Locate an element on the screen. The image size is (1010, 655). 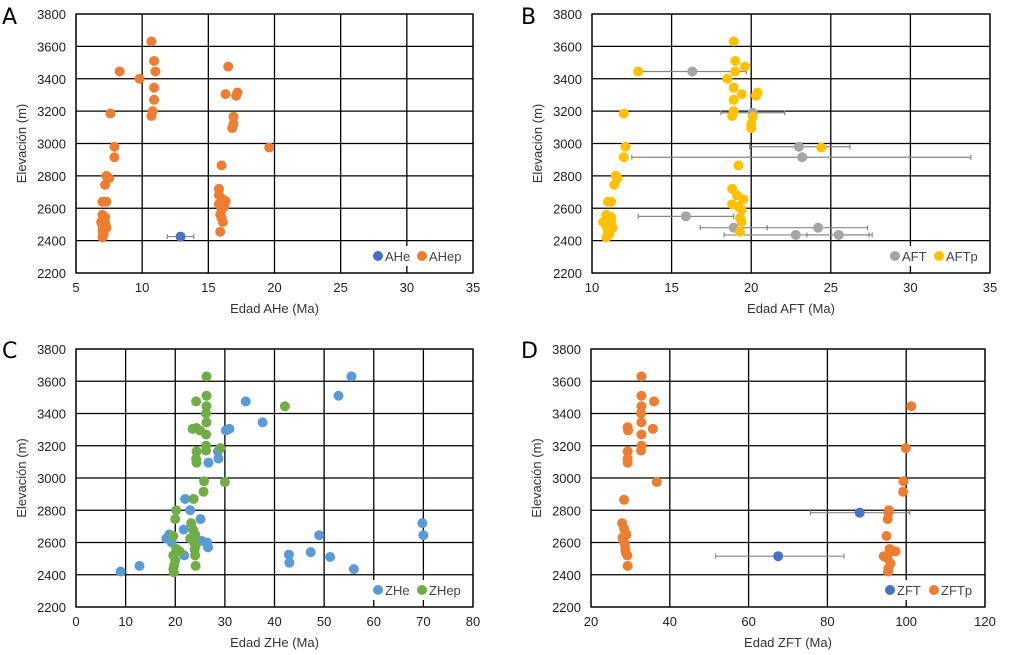
legend: AFT AFTp is located at coordinates (937, 256).